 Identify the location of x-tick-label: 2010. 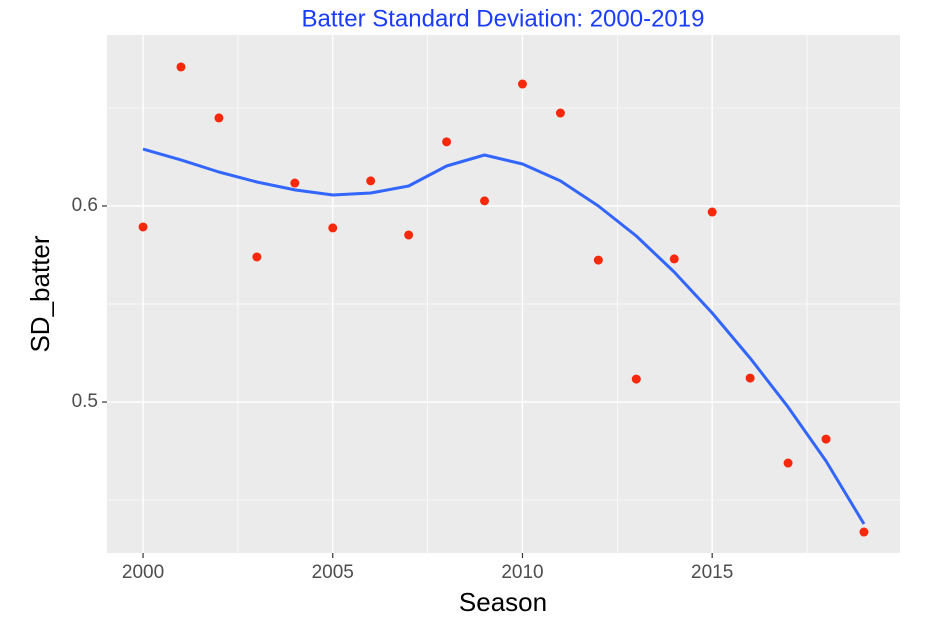
(522, 572).